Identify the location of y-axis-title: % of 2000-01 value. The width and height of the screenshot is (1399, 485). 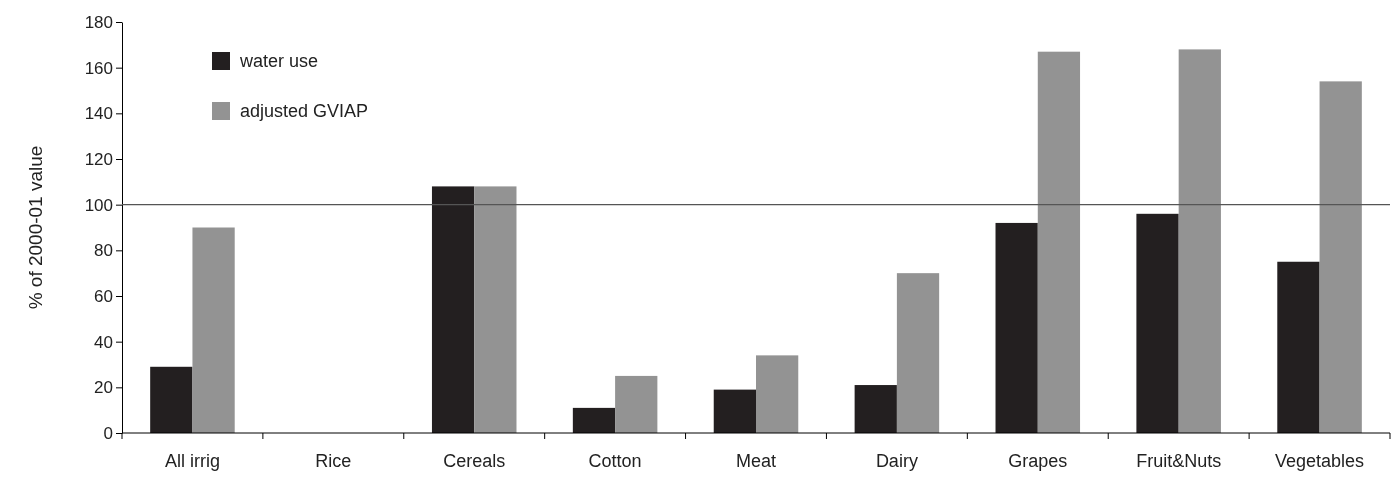
(35, 227).